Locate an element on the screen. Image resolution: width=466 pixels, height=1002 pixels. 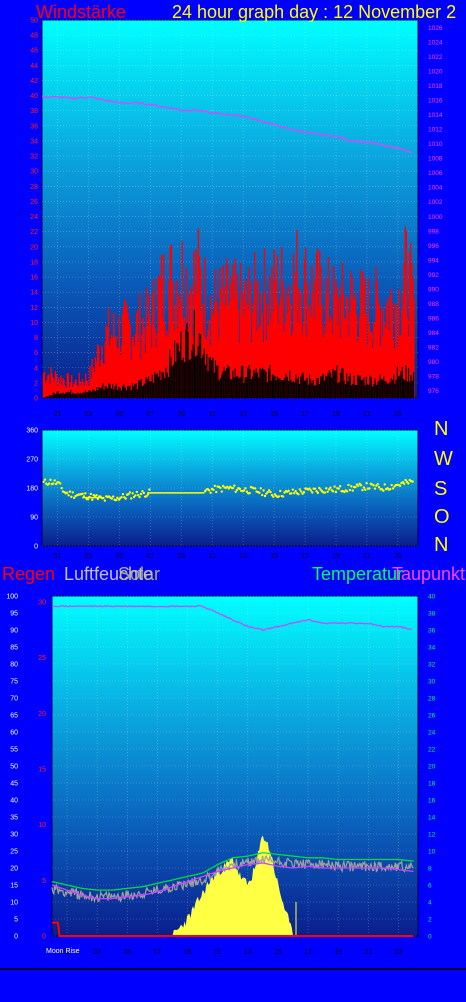
direction-letter-o: O is located at coordinates (442, 517).